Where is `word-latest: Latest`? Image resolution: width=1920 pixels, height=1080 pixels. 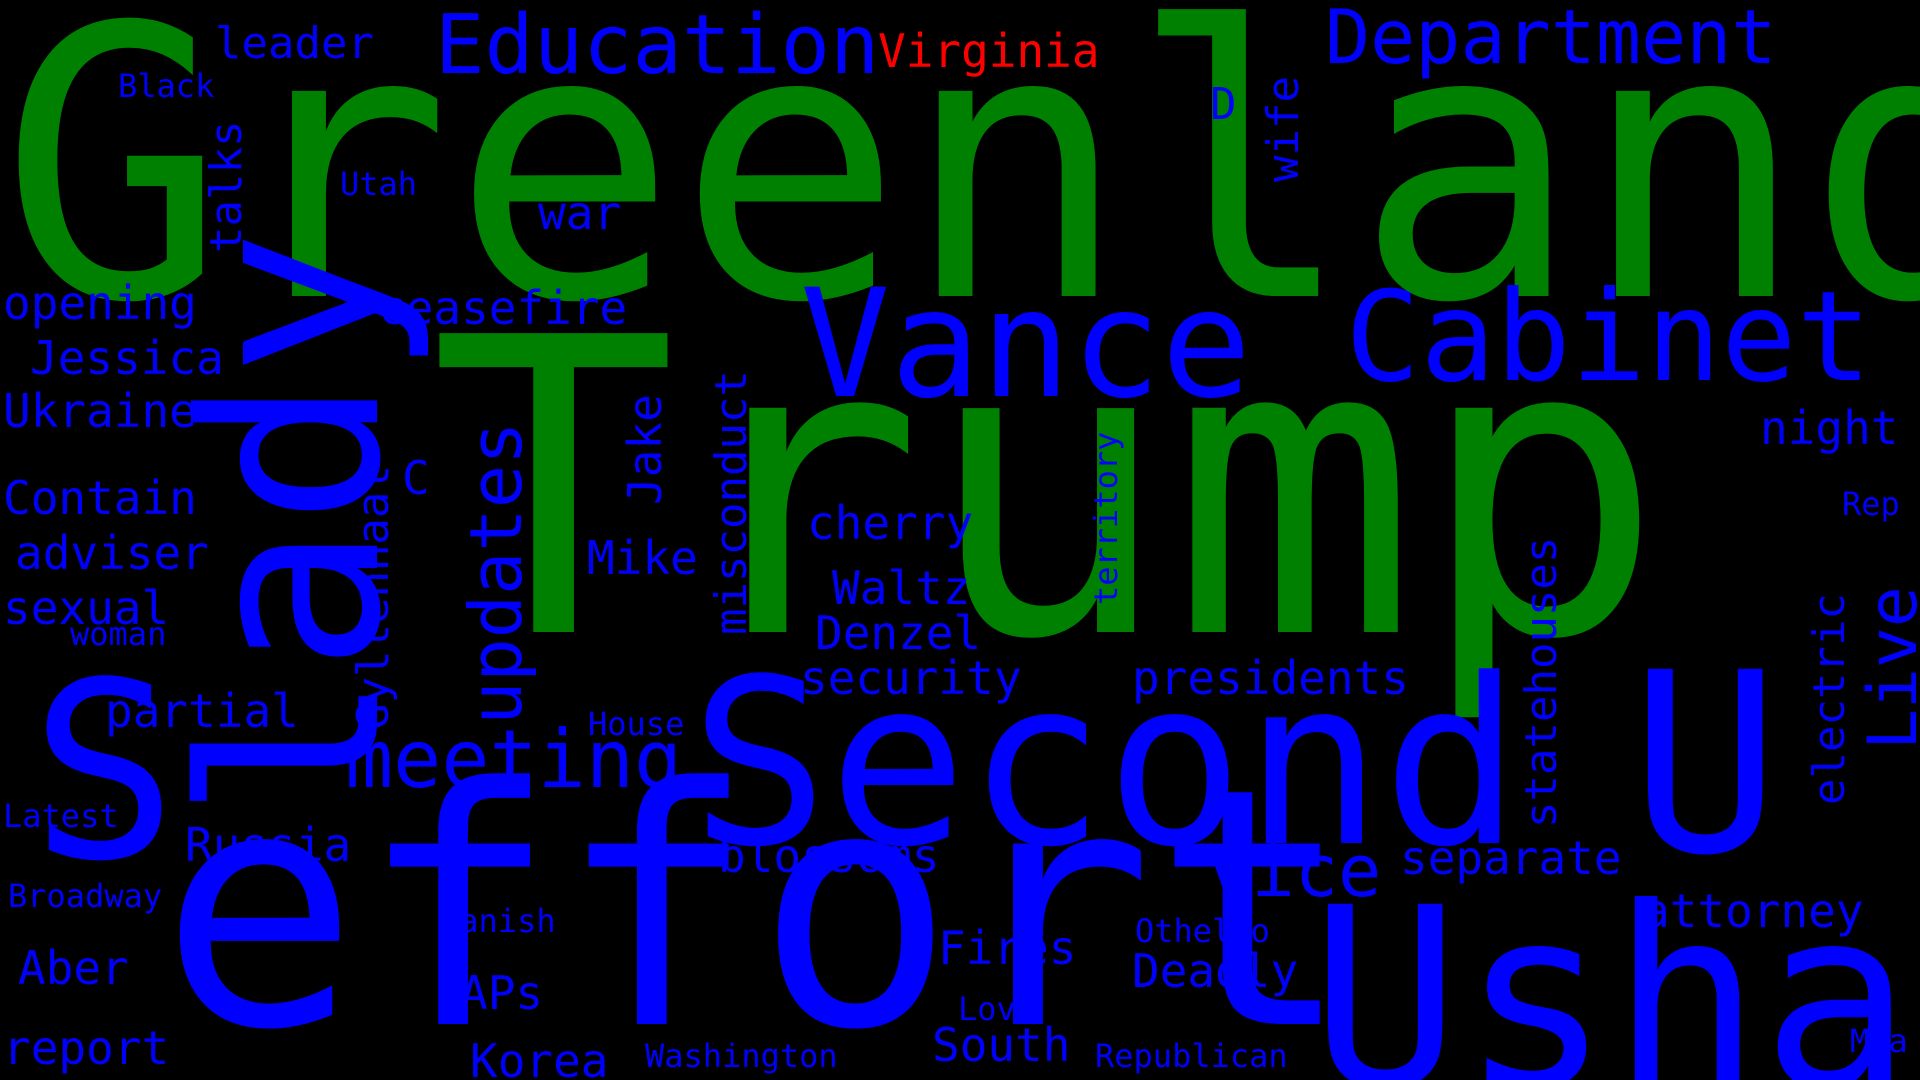
word-latest: Latest is located at coordinates (61, 816).